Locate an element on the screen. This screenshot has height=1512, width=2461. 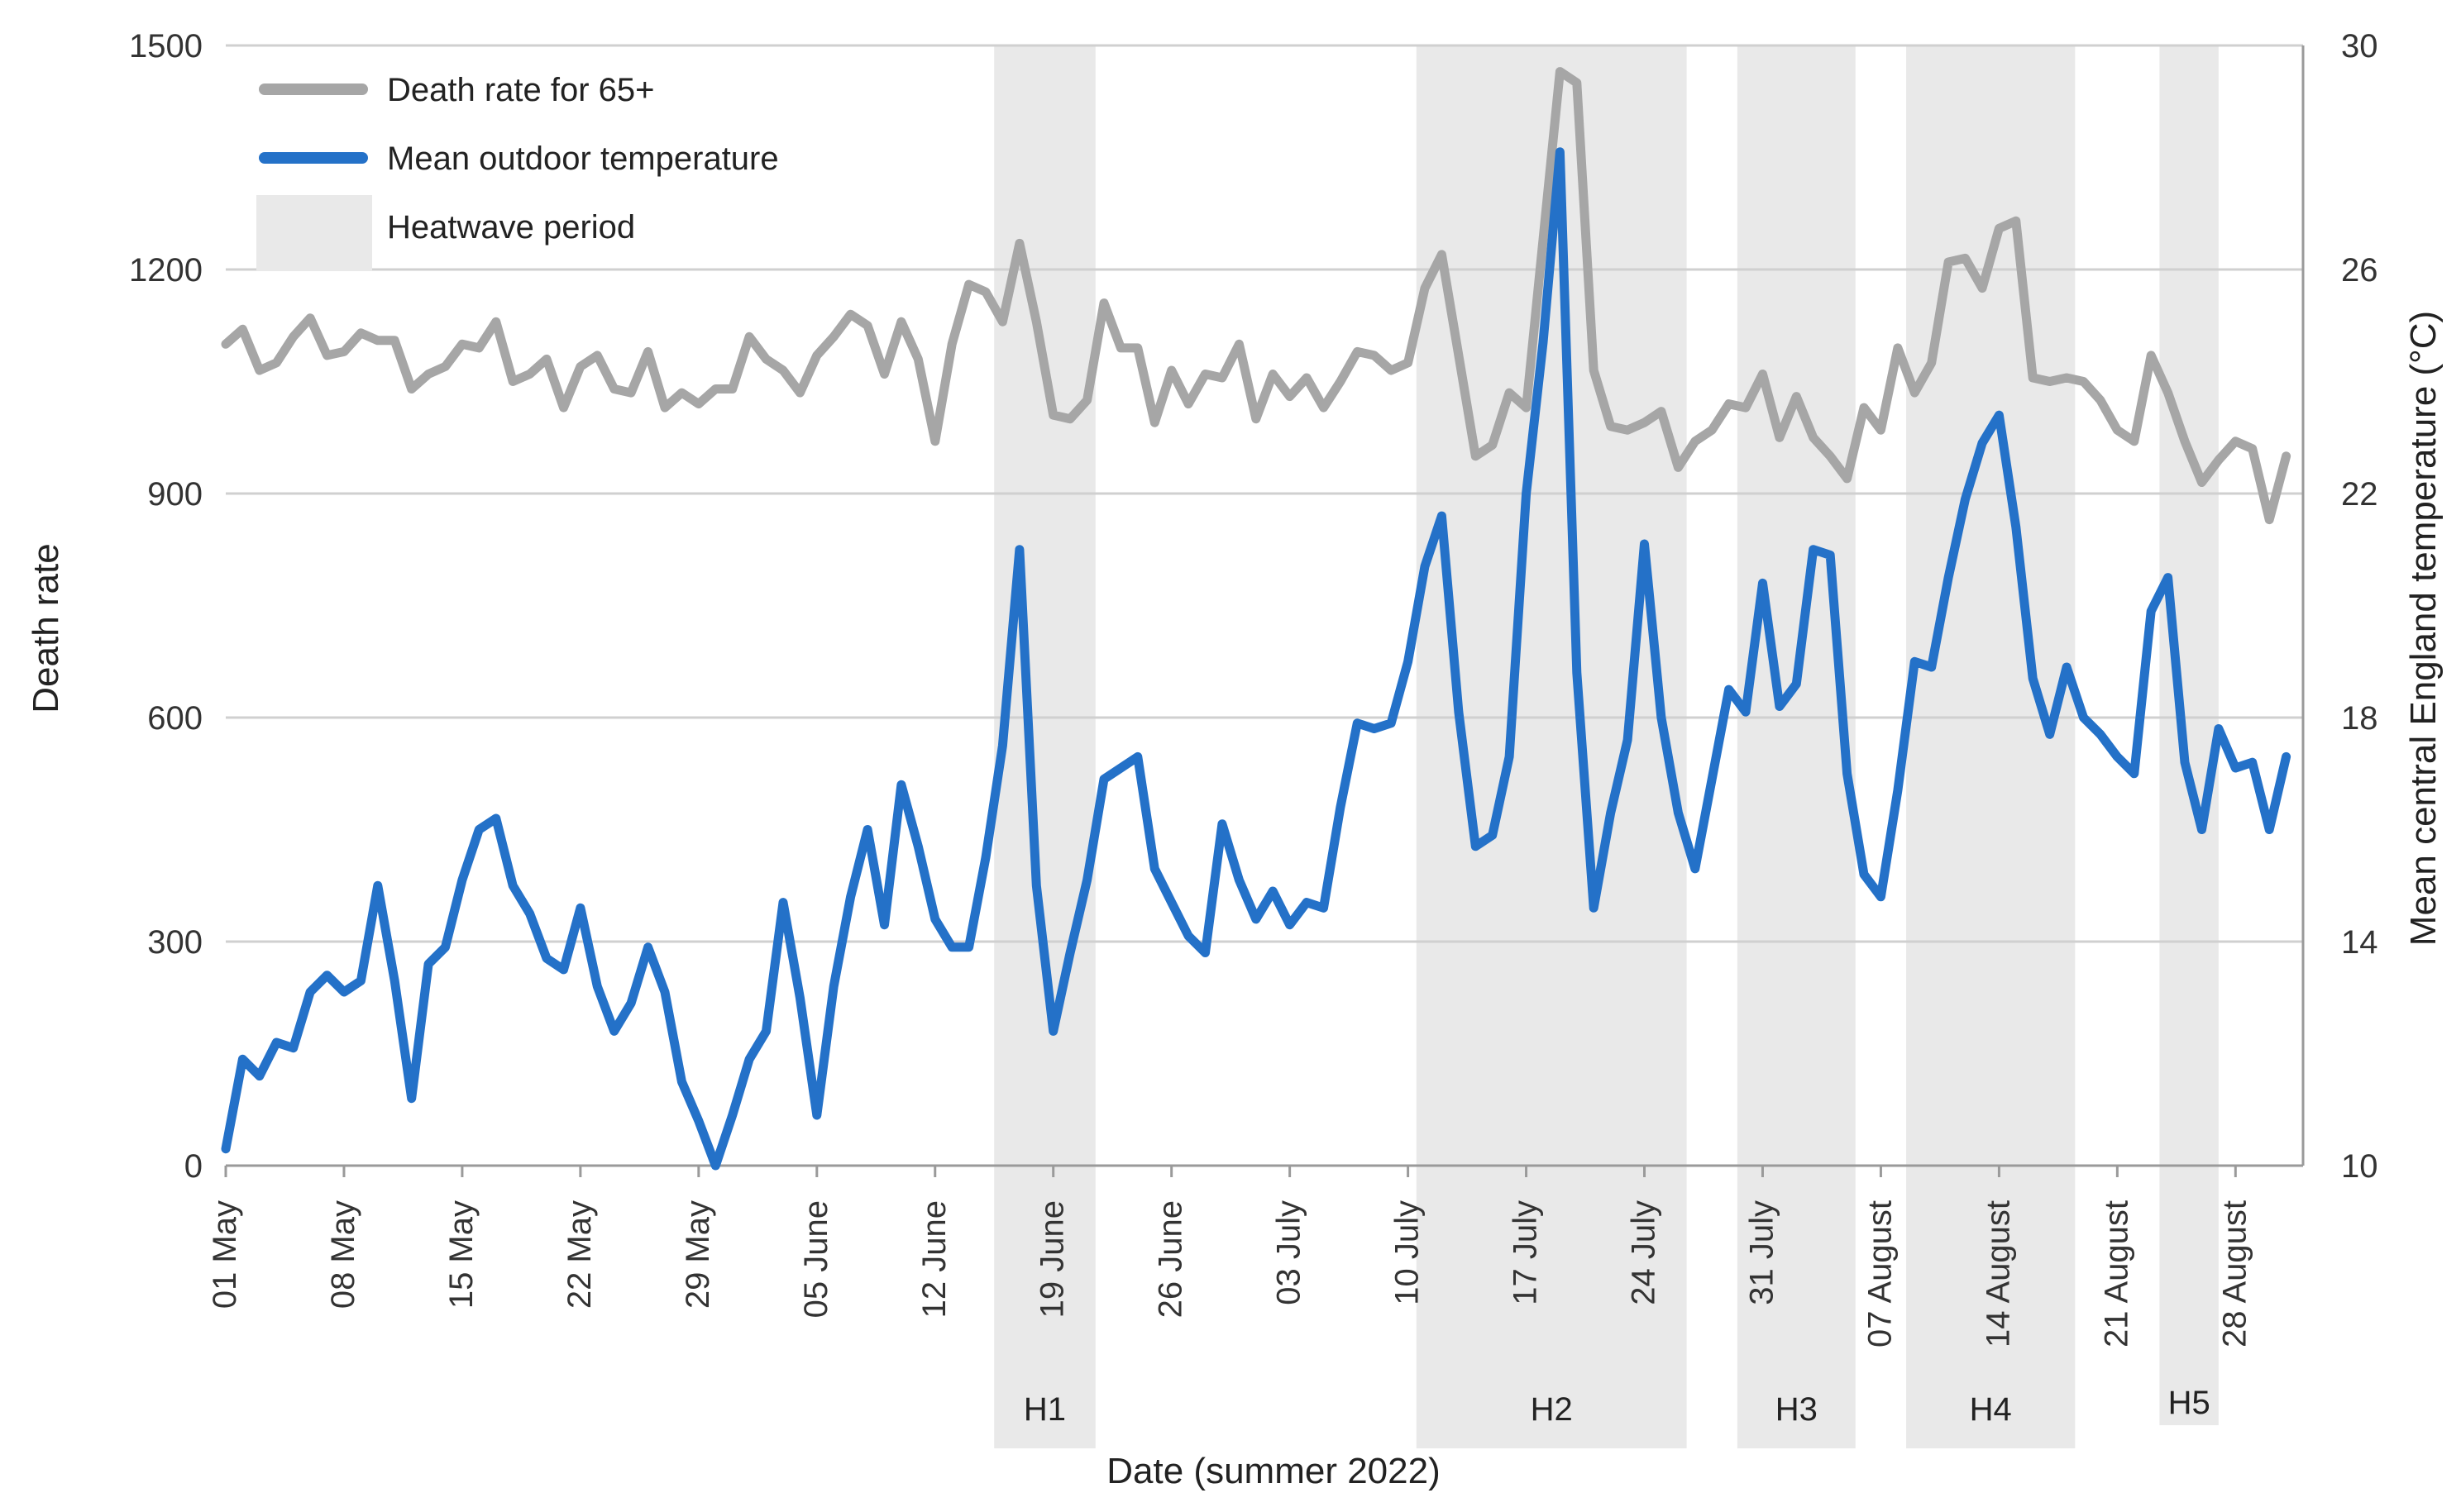
x-tick-label: 21 August is located at coordinates (2116, 1273).